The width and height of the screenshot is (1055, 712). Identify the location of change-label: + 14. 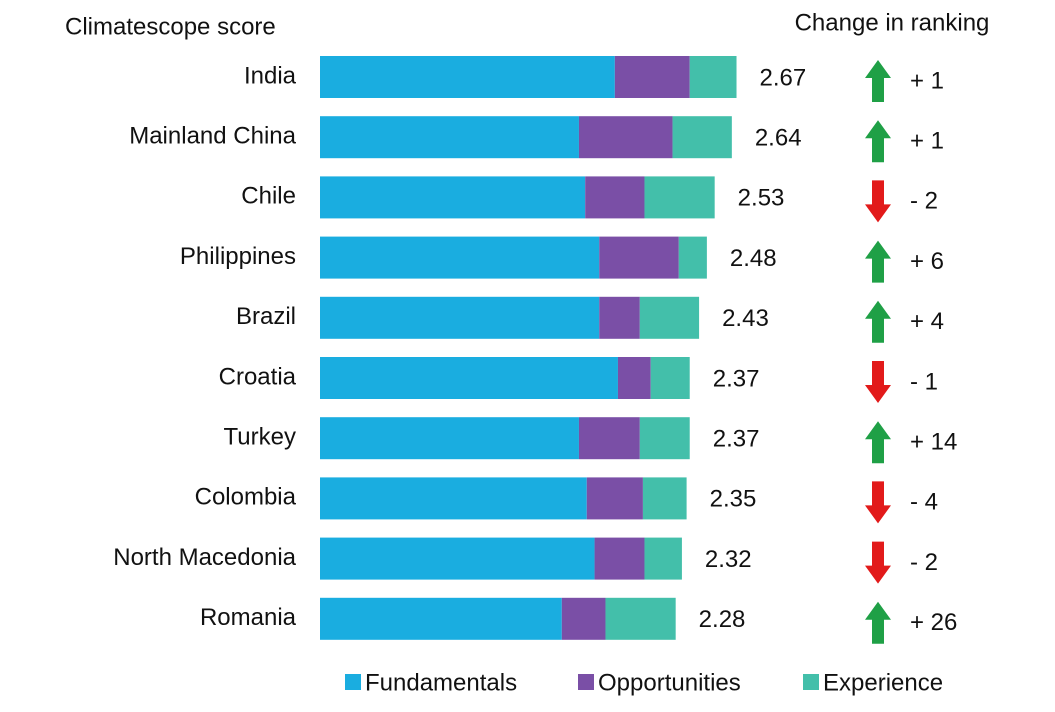
(933, 442).